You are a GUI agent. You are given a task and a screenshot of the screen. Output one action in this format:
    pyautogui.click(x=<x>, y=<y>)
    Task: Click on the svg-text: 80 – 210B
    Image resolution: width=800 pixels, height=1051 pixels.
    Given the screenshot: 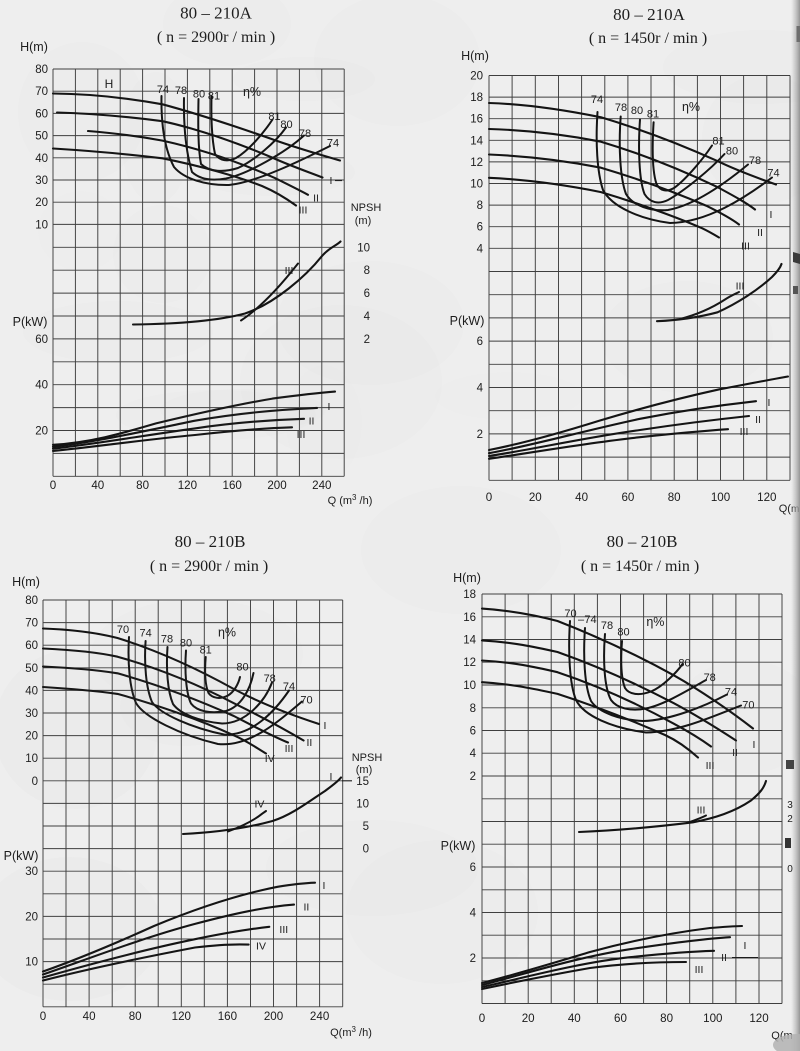 What is the action you would take?
    pyautogui.click(x=642, y=541)
    